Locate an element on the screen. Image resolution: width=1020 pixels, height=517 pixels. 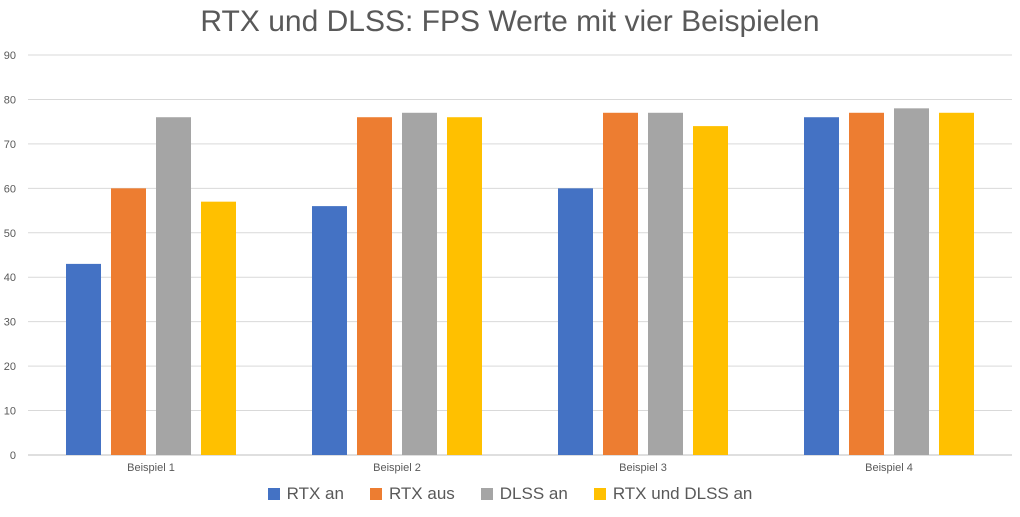
legend-item: RTX an is located at coordinates (305, 494).